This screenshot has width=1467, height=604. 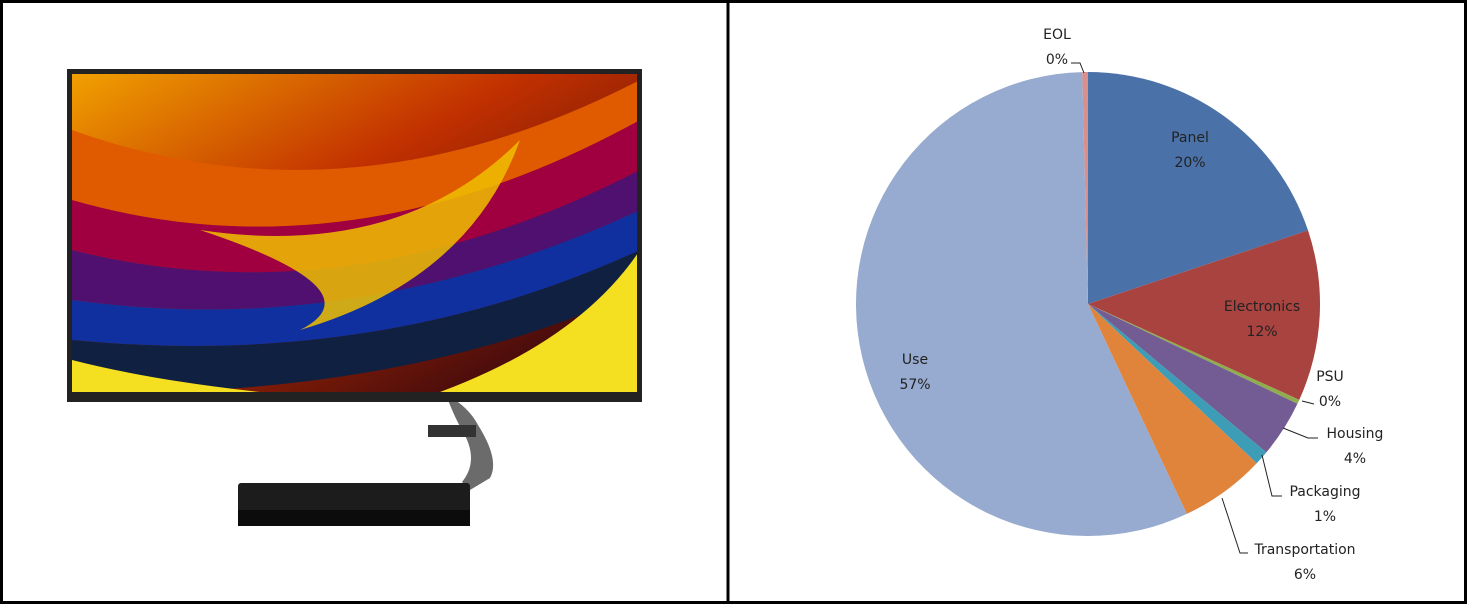 What do you see at coordinates (915, 360) in the screenshot?
I see `slice-label: Use` at bounding box center [915, 360].